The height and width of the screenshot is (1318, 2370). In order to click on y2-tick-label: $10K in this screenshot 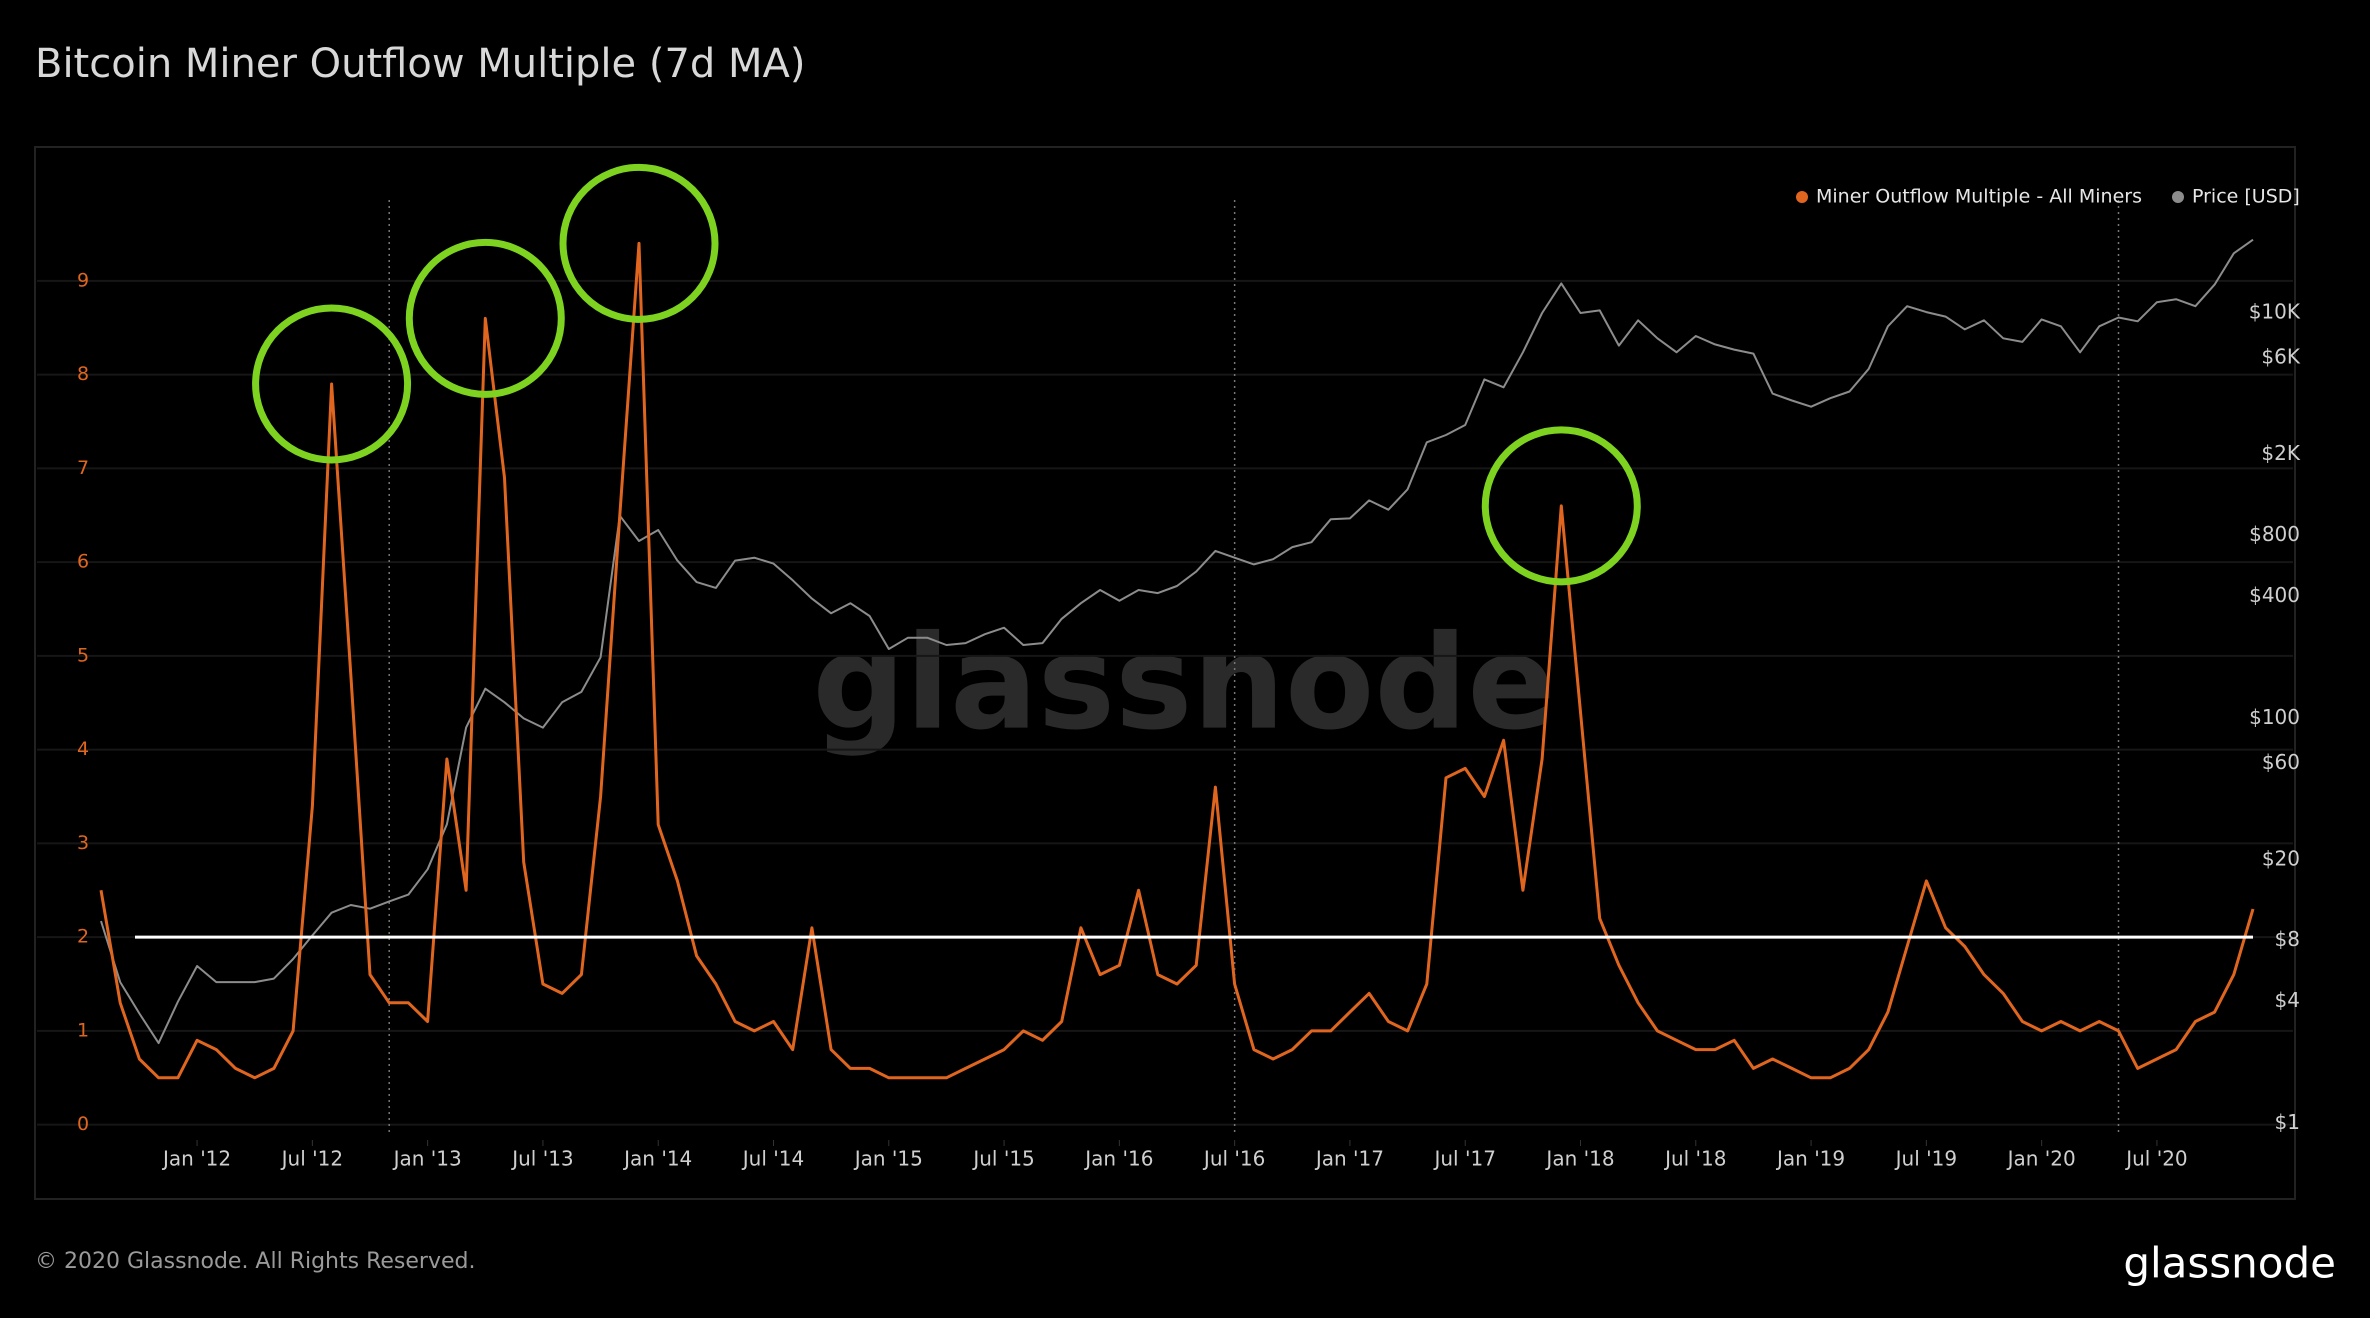, I will do `click(2275, 311)`.